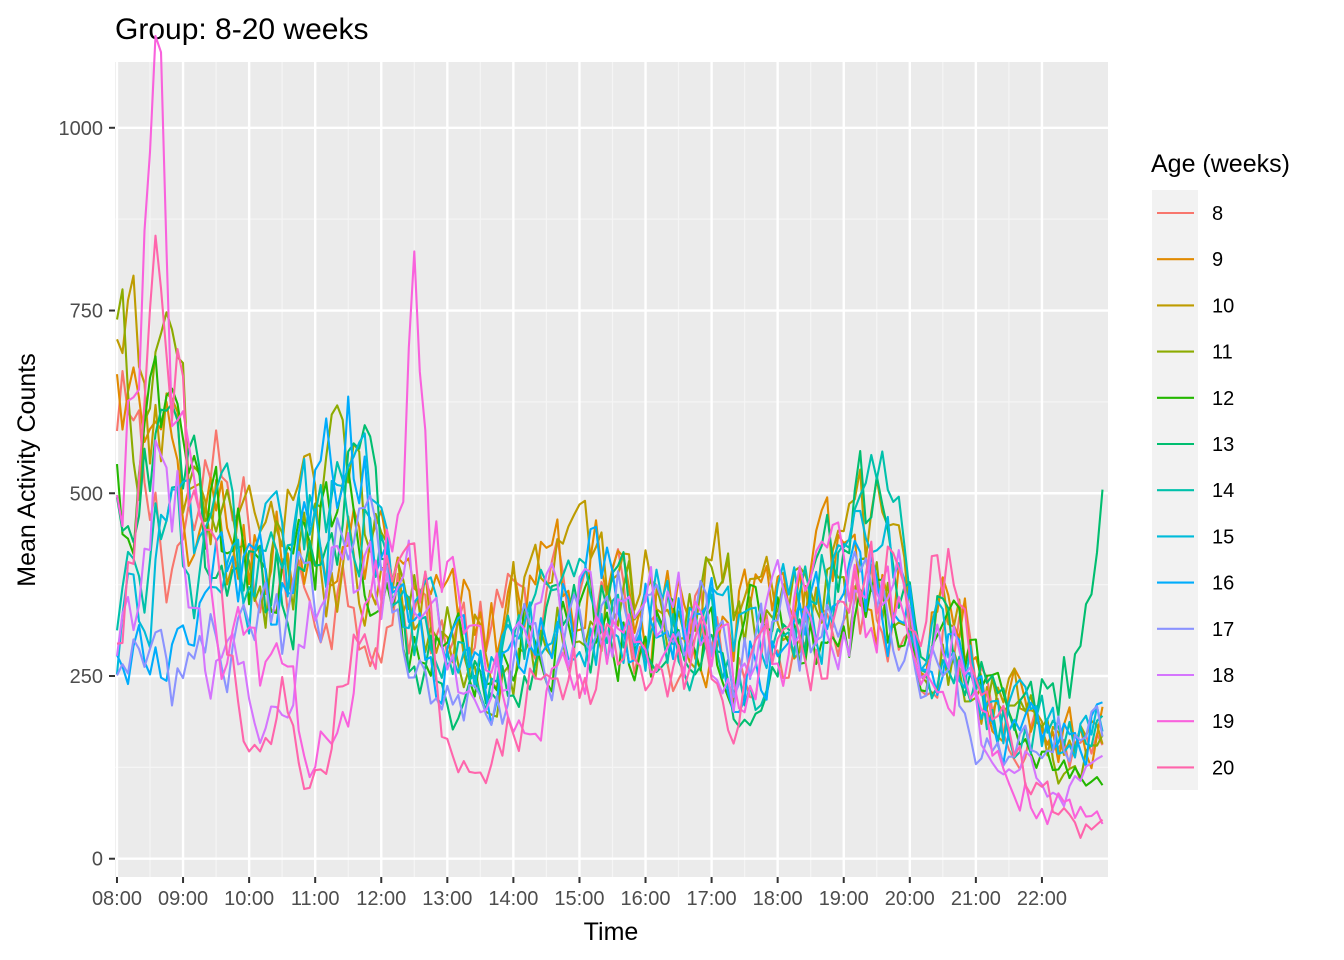  I want to click on legend-items: 8 9 10 11 12 13 14 15 16 17 18 19 20, so click(1193, 490).